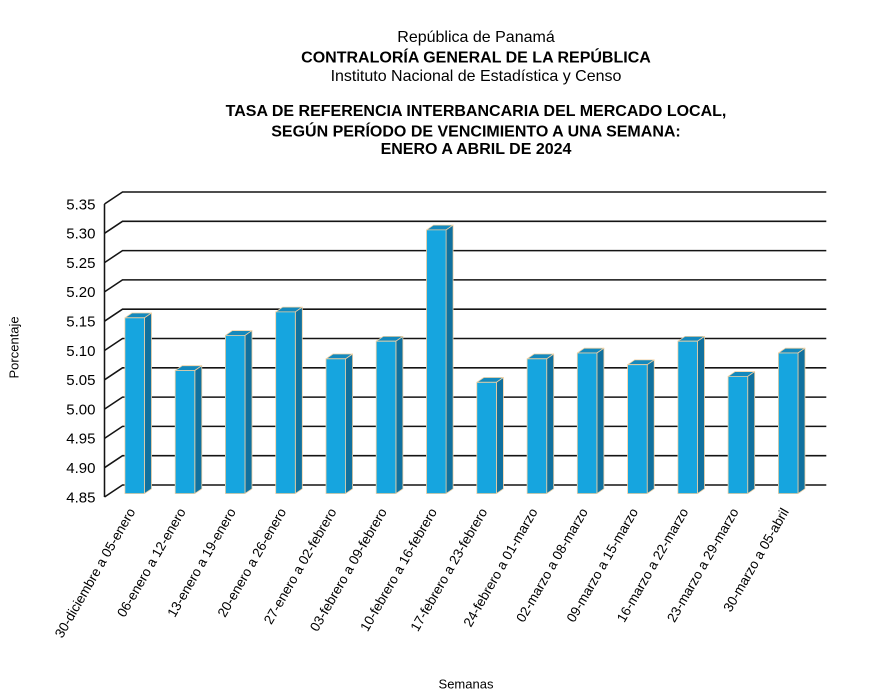 This screenshot has width=881, height=700. What do you see at coordinates (80, 204) in the screenshot?
I see `svg-text: 5.35` at bounding box center [80, 204].